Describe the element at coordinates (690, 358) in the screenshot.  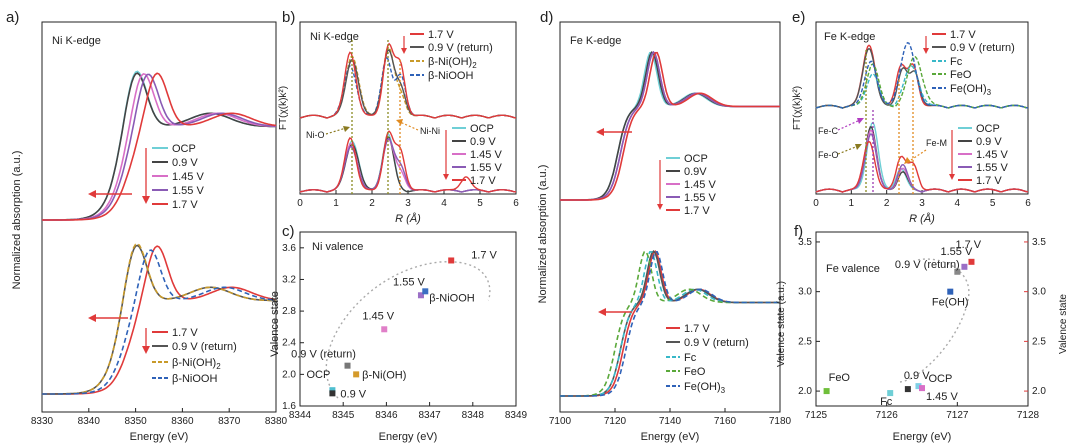
I see `legend-item: Fc` at that location.